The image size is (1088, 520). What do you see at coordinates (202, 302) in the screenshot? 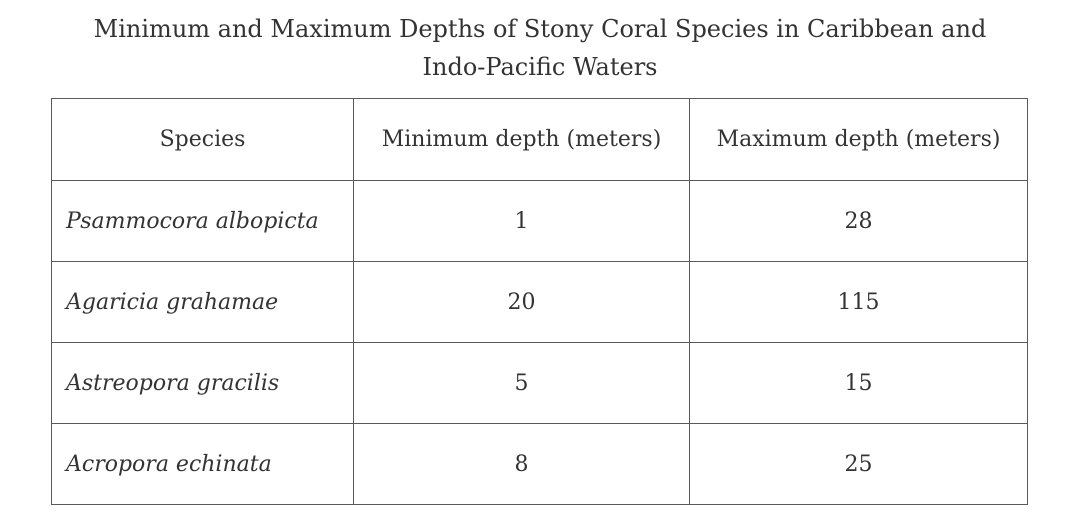
I see `species-cell: Agaricia grahamae` at bounding box center [202, 302].